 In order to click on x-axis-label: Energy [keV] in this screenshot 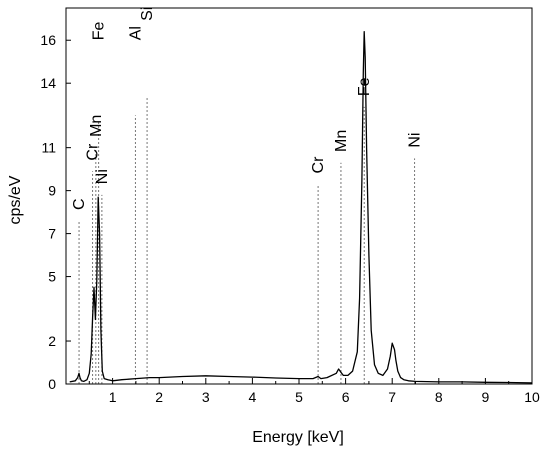, I will do `click(298, 437)`.